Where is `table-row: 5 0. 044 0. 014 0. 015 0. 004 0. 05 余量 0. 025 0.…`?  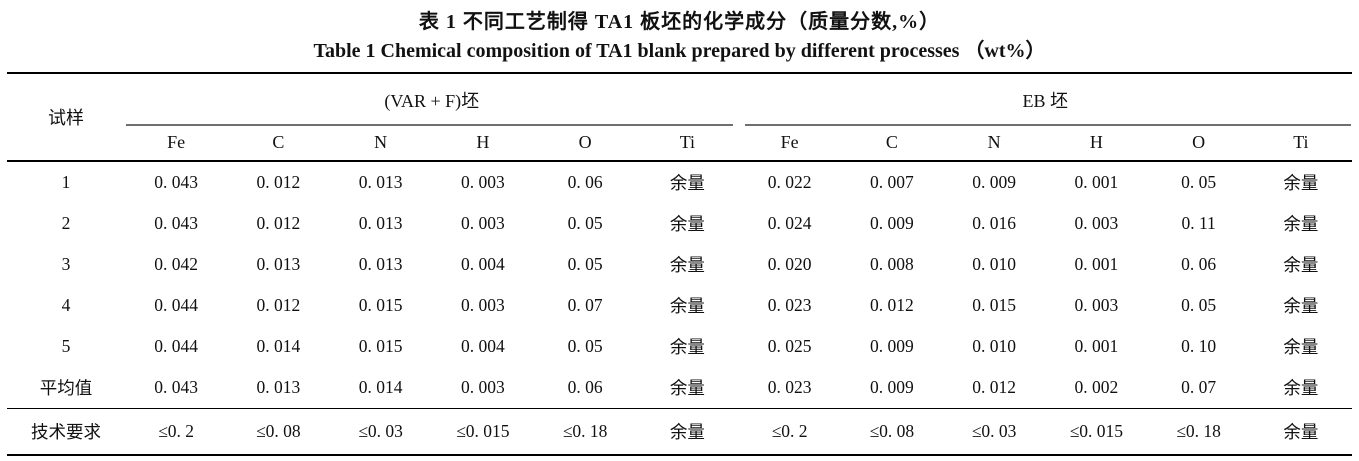 table-row: 5 0. 044 0. 014 0. 015 0. 004 0. 05 余量 0. 025 0.… is located at coordinates (679, 346).